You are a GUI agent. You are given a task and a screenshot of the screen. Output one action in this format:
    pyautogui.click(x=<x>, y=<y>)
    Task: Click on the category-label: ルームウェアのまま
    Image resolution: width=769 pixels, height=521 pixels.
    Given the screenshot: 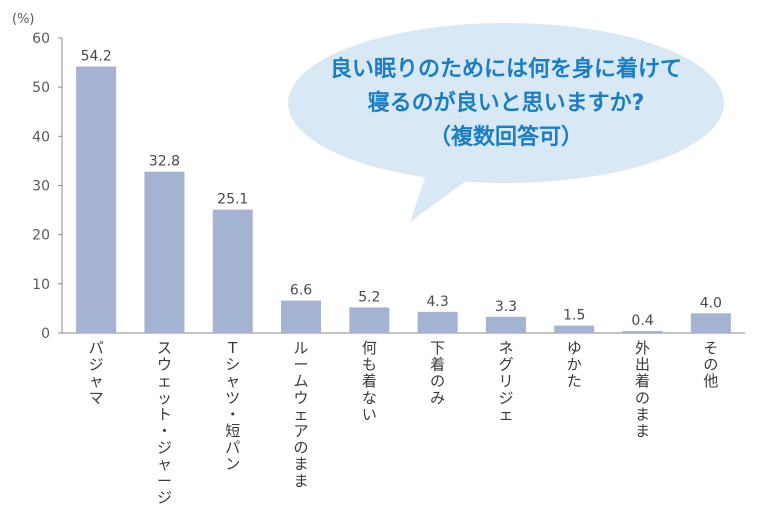 What is the action you would take?
    pyautogui.click(x=301, y=414)
    